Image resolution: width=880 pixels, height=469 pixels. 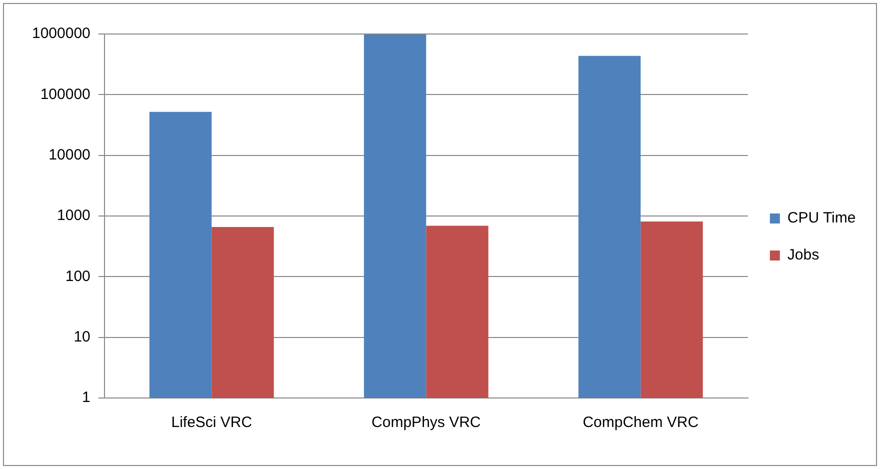 I want to click on legend-label: Jobs, so click(x=803, y=255).